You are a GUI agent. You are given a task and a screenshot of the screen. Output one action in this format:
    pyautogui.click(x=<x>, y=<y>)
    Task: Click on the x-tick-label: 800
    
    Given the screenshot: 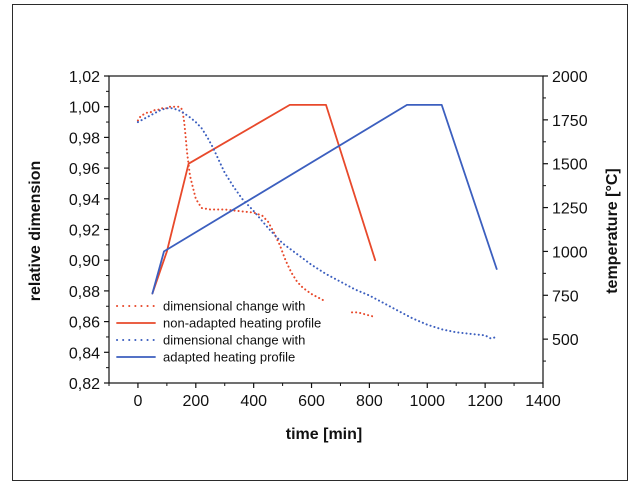 What is the action you would take?
    pyautogui.click(x=369, y=401)
    